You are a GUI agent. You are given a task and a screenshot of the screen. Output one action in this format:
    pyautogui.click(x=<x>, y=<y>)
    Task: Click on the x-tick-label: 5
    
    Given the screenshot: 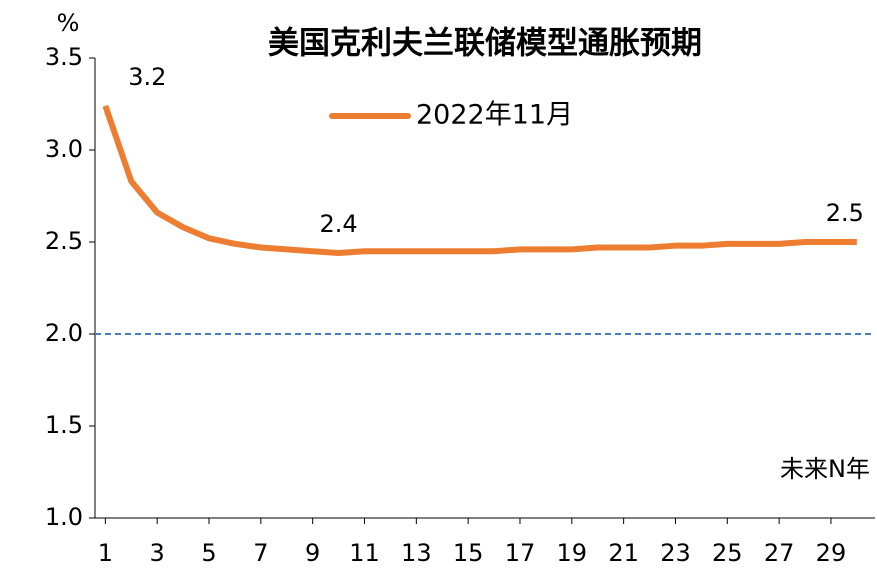 What is the action you would take?
    pyautogui.click(x=208, y=553)
    